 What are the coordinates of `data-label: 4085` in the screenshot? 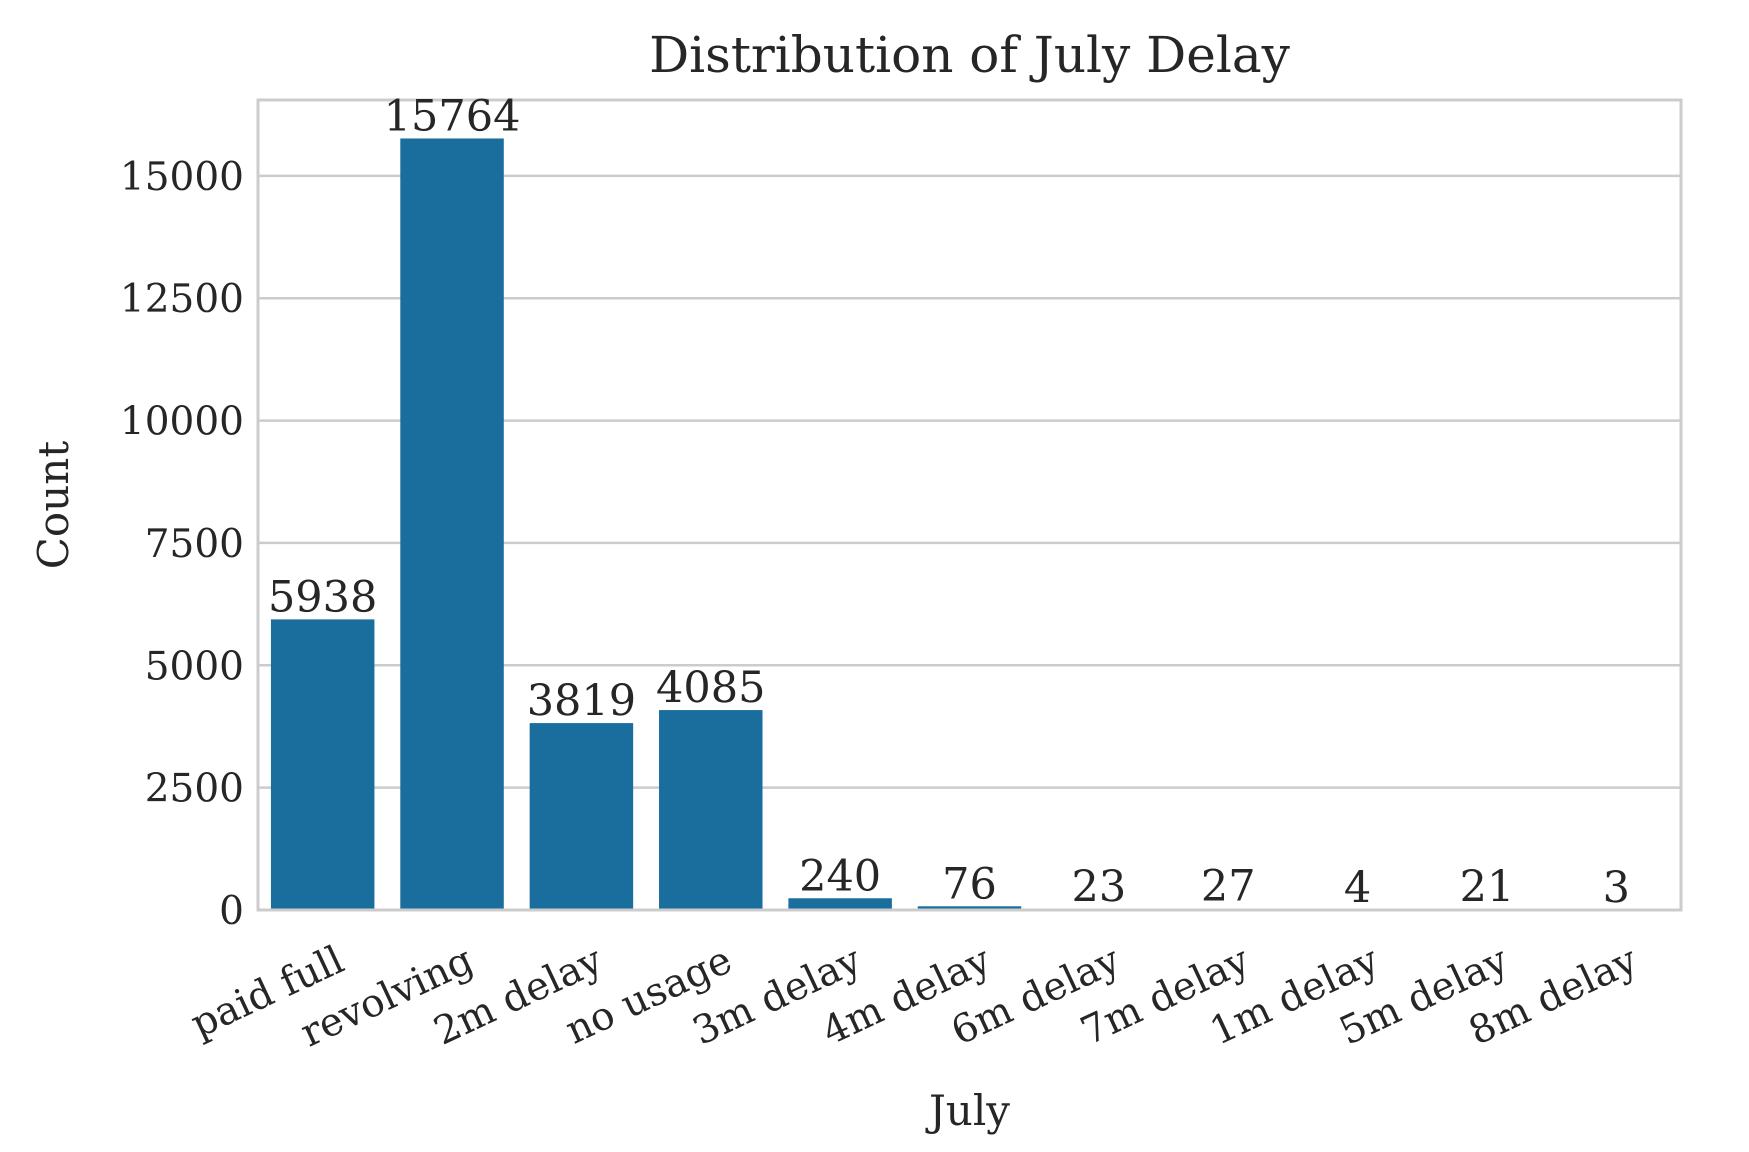 It's located at (710, 688).